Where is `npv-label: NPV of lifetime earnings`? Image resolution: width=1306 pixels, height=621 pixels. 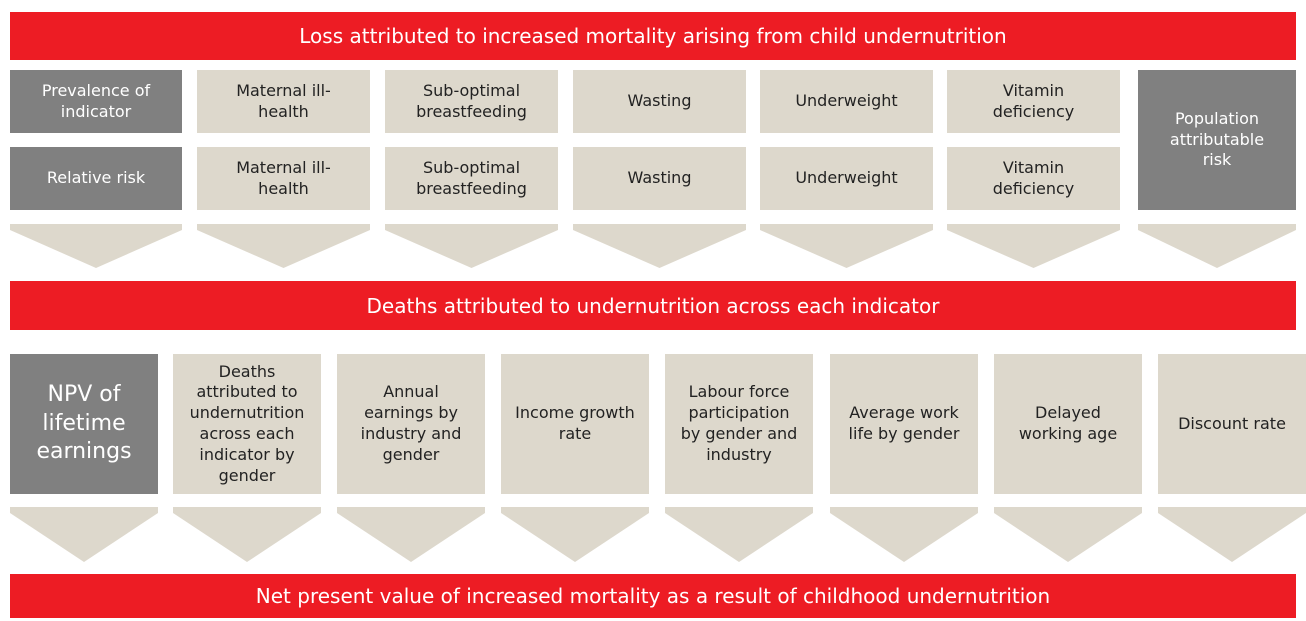
npv-label: NPV of lifetime earnings is located at coordinates (84, 424).